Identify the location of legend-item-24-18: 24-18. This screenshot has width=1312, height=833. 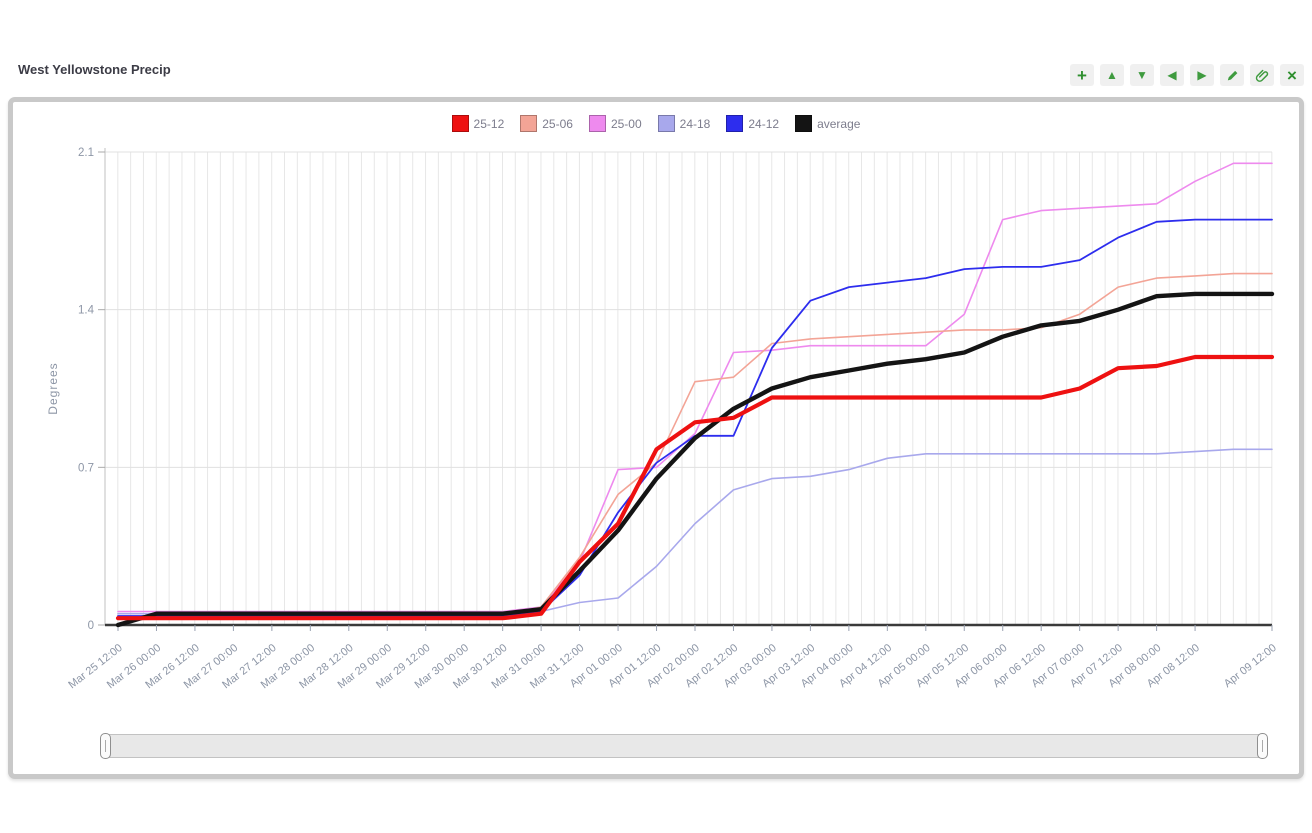
(684, 123).